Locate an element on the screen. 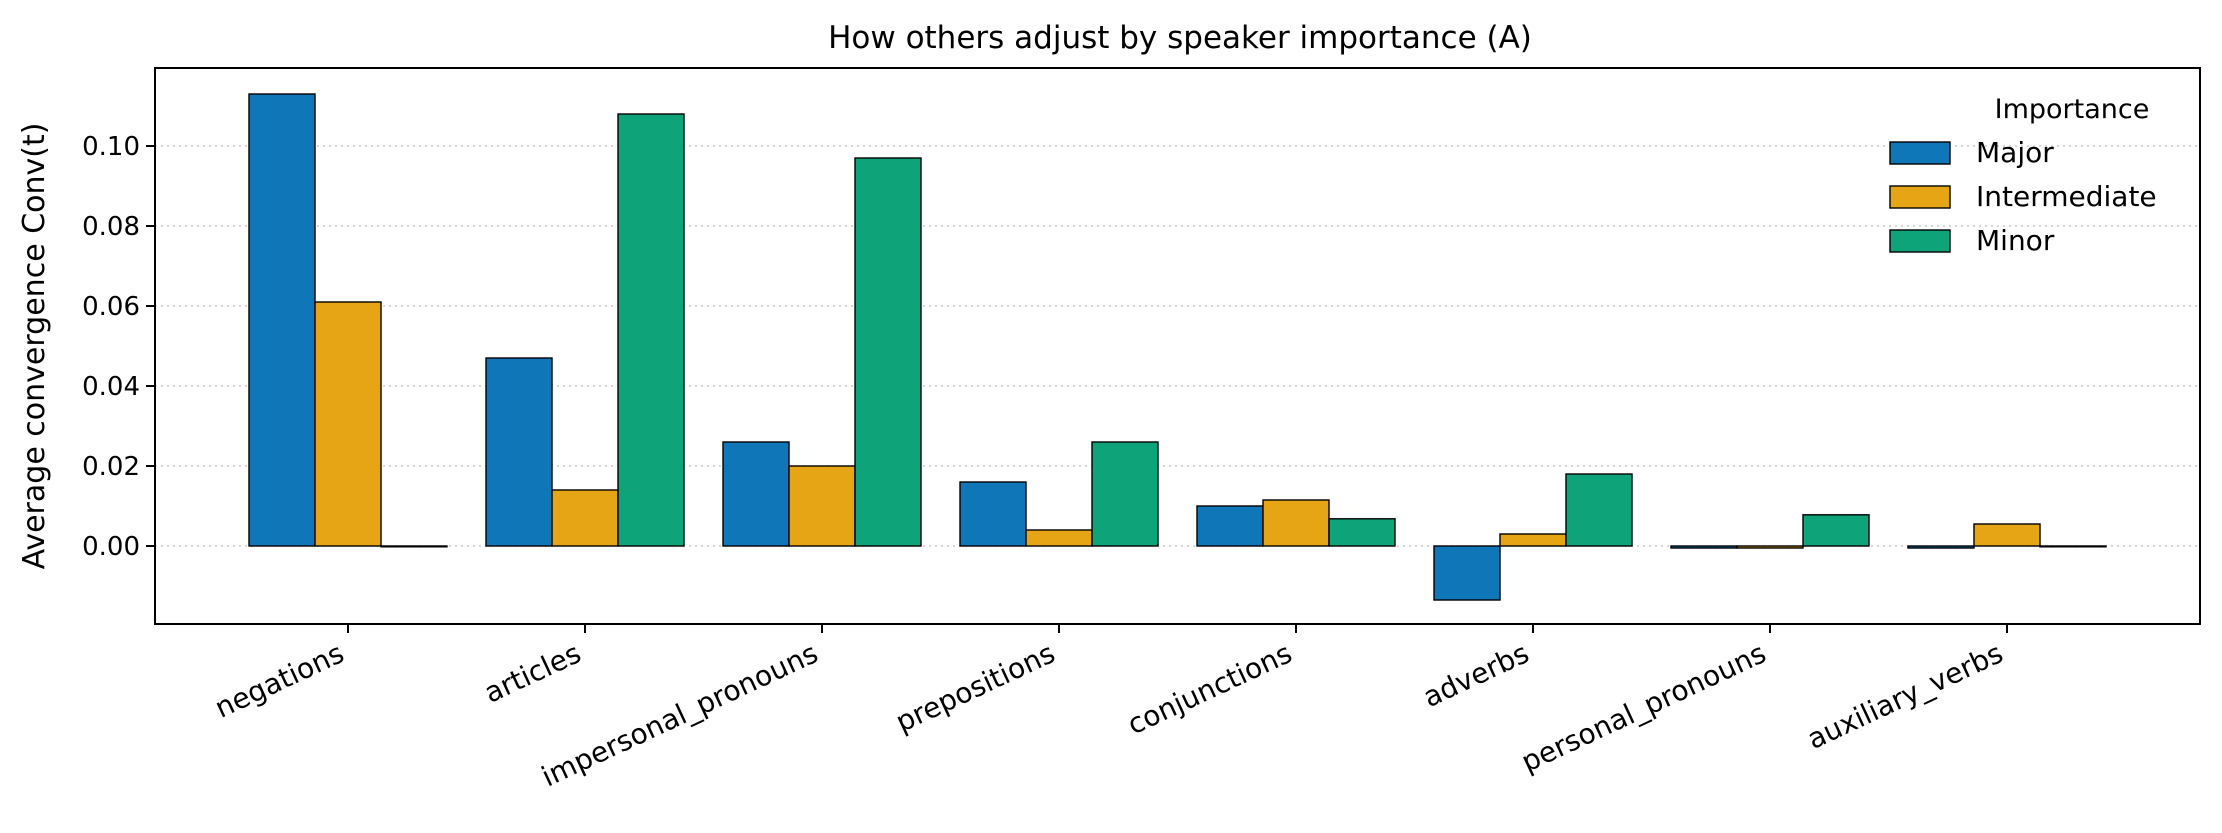  bar-major-conjunctions is located at coordinates (1230, 526).